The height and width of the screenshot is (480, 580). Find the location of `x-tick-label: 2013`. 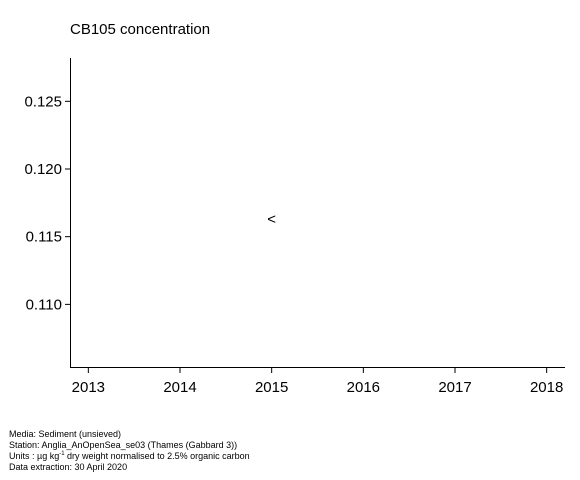

x-tick-label: 2013 is located at coordinates (88, 387).